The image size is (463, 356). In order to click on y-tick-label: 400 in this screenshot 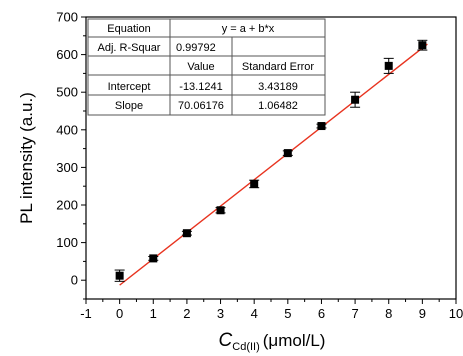, I will do `click(67, 129)`.